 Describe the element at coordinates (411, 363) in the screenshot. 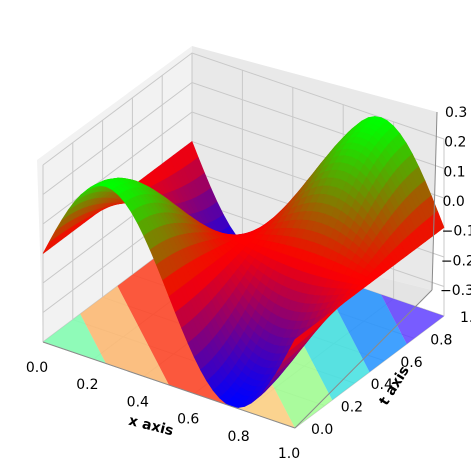

I see `y-tick-label: 0.6` at that location.